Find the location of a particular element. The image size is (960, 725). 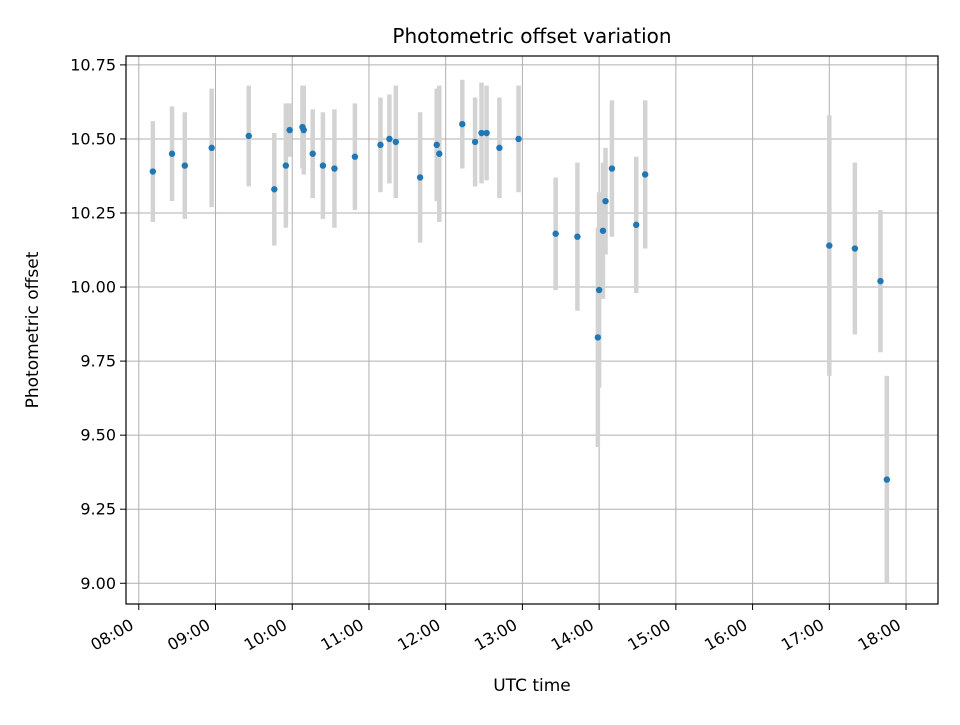

x-tick-label: 10:00 is located at coordinates (265, 635).